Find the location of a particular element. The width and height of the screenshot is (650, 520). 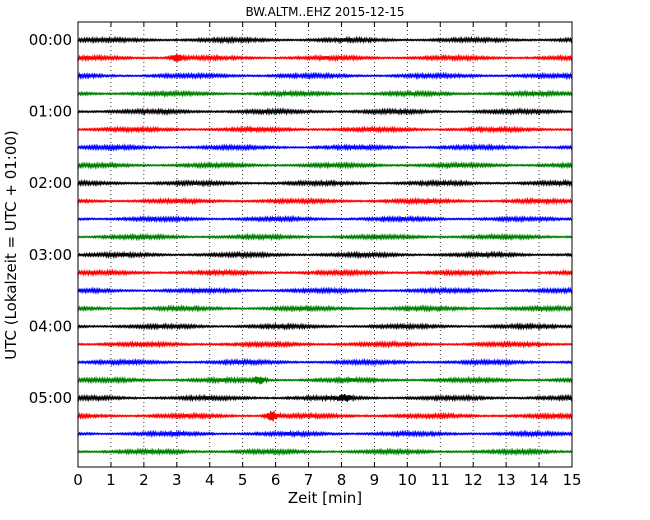

x-tick-label-4: 4 is located at coordinates (210, 480).